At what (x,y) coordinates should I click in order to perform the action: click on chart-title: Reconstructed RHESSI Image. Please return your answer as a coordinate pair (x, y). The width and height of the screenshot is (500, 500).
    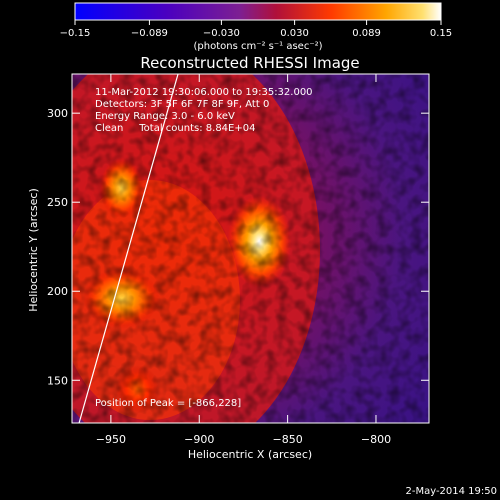
    Looking at the image, I should click on (249, 63).